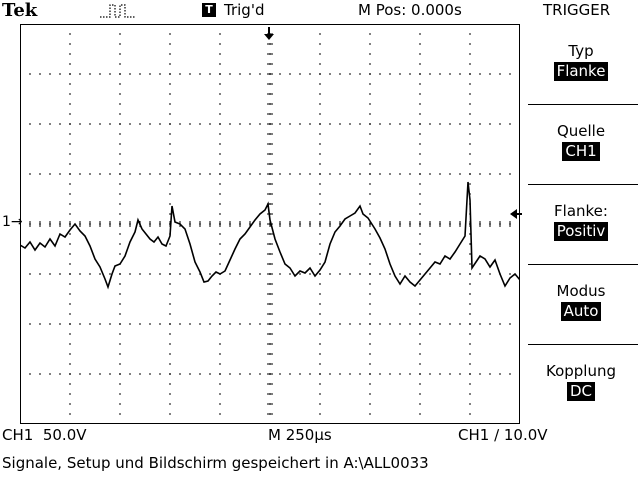 The height and width of the screenshot is (480, 640). What do you see at coordinates (12, 222) in the screenshot?
I see `ch1-ground-marker: 1→` at bounding box center [12, 222].